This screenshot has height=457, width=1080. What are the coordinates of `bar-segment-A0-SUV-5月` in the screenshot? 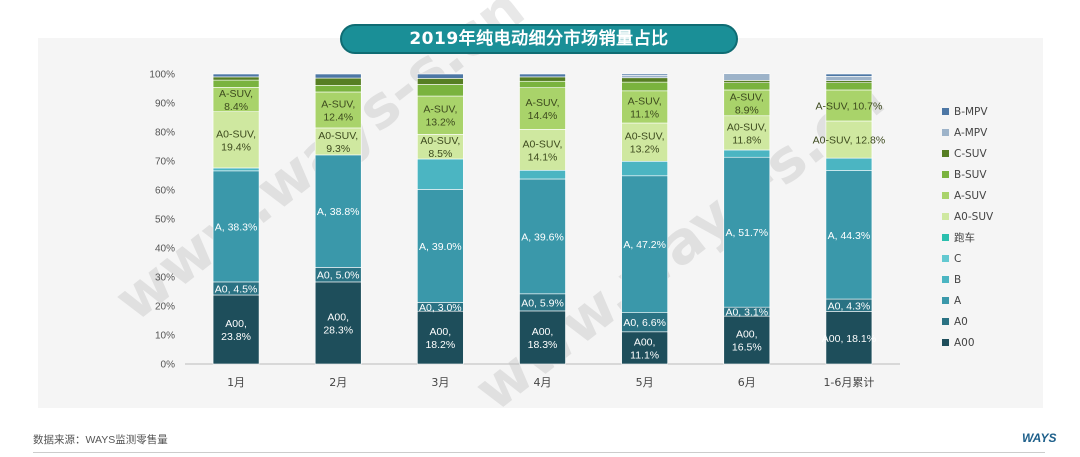 It's located at (644, 142).